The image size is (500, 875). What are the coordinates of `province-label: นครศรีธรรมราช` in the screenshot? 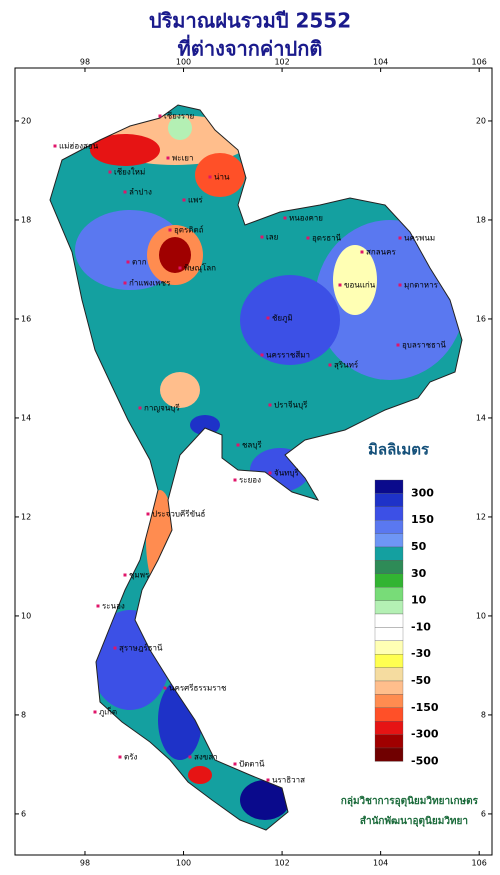 It's located at (198, 688).